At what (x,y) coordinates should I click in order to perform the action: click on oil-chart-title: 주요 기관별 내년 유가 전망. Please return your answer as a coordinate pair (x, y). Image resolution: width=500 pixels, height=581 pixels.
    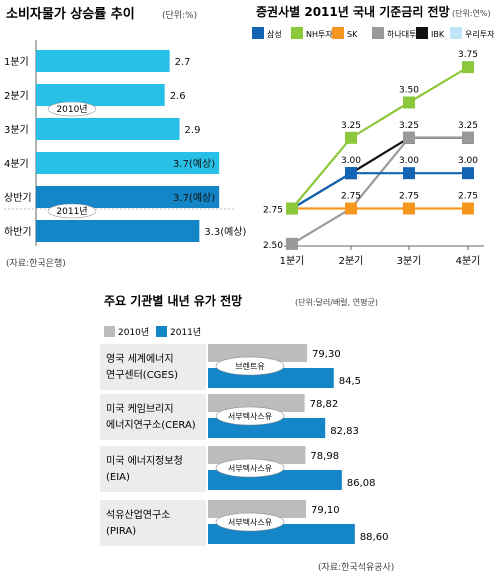
    Looking at the image, I should click on (173, 300).